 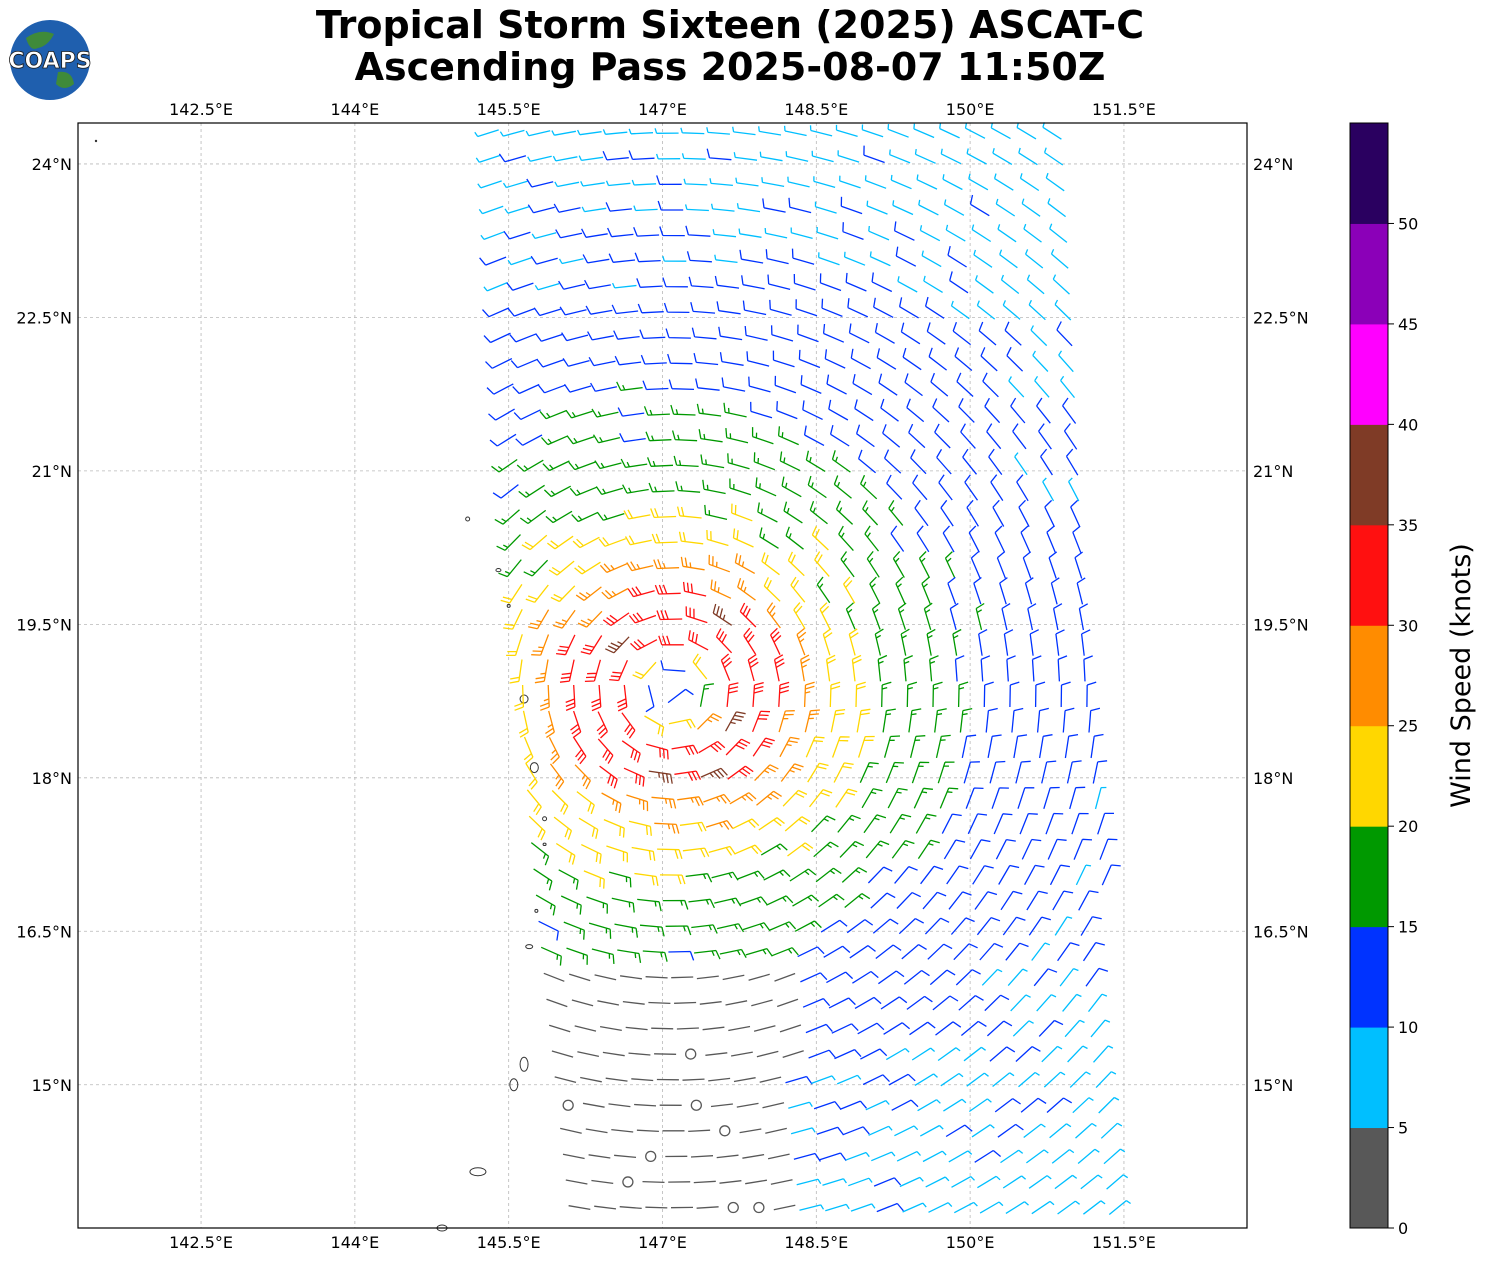 What do you see at coordinates (816, 109) in the screenshot?
I see `x-tick-label-top: 148.5°E` at bounding box center [816, 109].